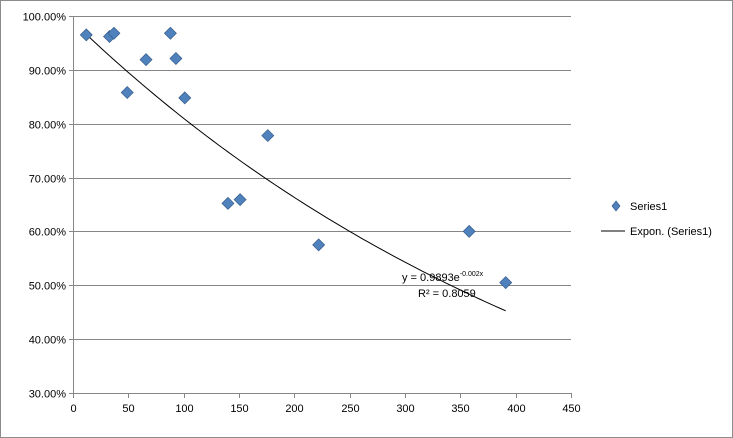  What do you see at coordinates (350, 409) in the screenshot?
I see `x-tick-label: 250` at bounding box center [350, 409].